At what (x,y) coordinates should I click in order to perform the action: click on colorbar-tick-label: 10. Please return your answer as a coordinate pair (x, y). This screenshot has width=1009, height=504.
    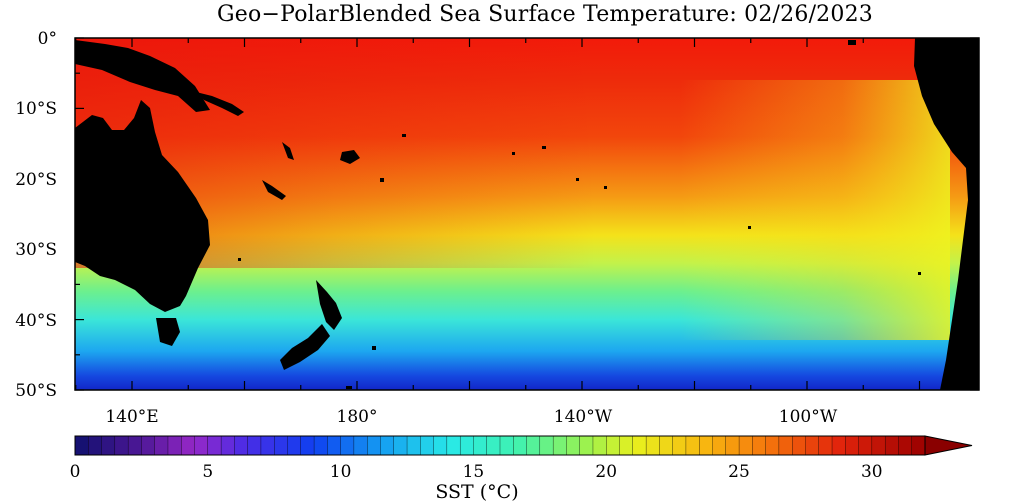
    Looking at the image, I should click on (341, 472).